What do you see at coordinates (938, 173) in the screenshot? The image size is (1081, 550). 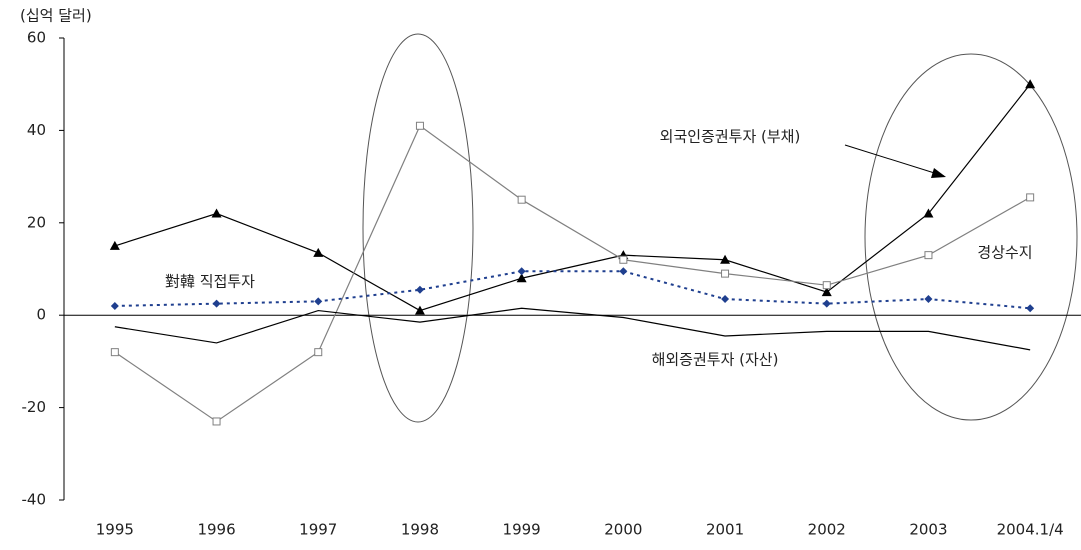 I see `annotation-arrowhead` at bounding box center [938, 173].